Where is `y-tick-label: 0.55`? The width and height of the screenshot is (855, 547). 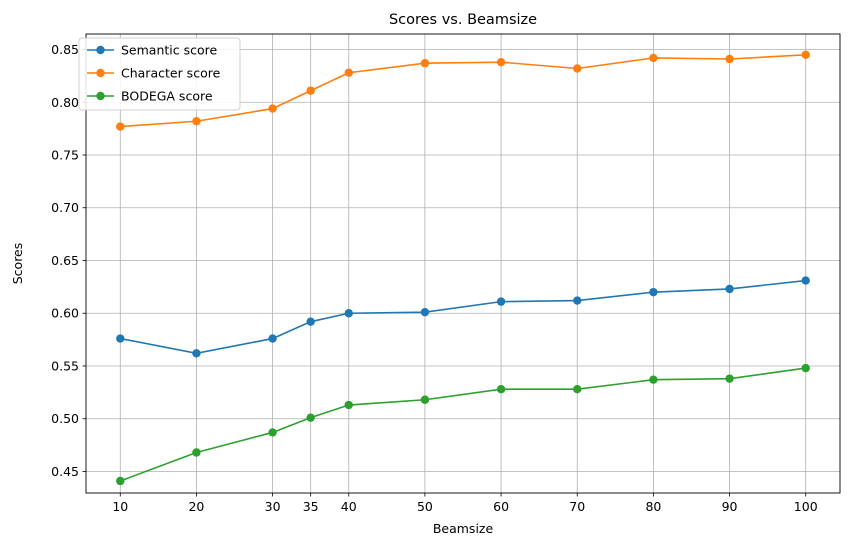
y-tick-label: 0.55 is located at coordinates (65, 365).